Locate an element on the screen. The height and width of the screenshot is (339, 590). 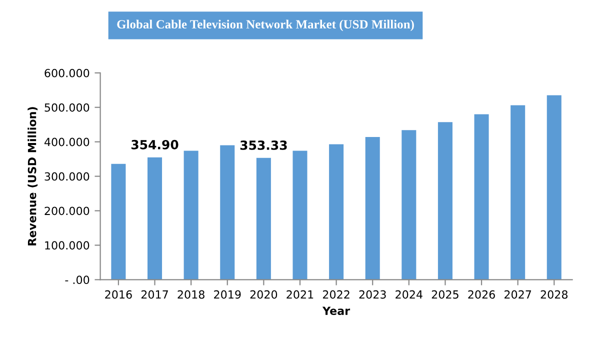
x-tick-label: 2020 is located at coordinates (264, 294).